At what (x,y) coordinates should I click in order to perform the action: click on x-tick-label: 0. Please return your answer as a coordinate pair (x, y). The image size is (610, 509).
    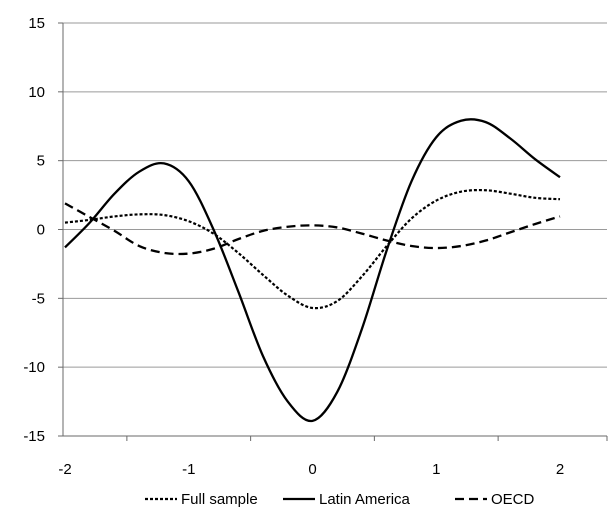
    Looking at the image, I should click on (312, 469).